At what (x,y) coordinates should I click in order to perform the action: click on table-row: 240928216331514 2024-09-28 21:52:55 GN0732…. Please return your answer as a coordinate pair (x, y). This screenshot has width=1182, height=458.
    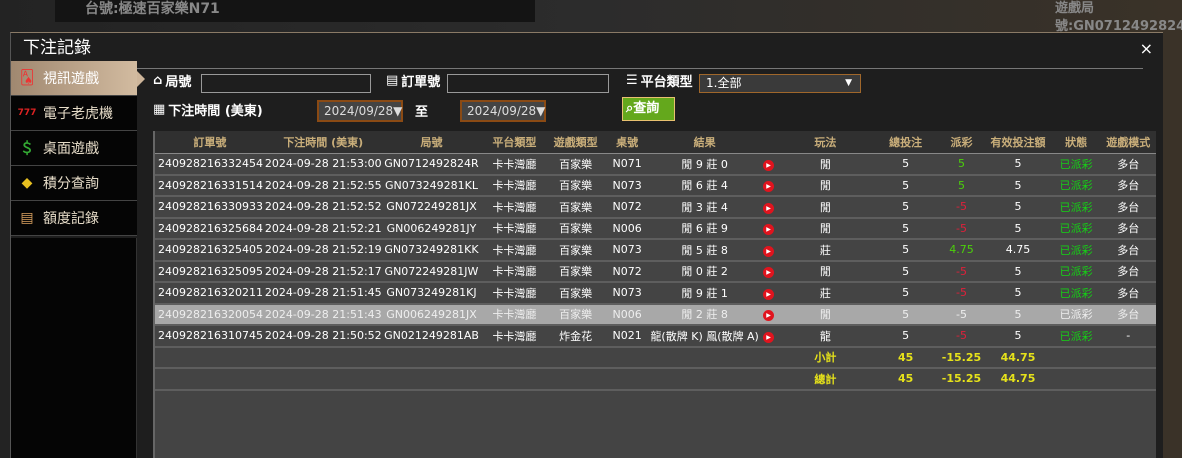
    Looking at the image, I should click on (655, 185).